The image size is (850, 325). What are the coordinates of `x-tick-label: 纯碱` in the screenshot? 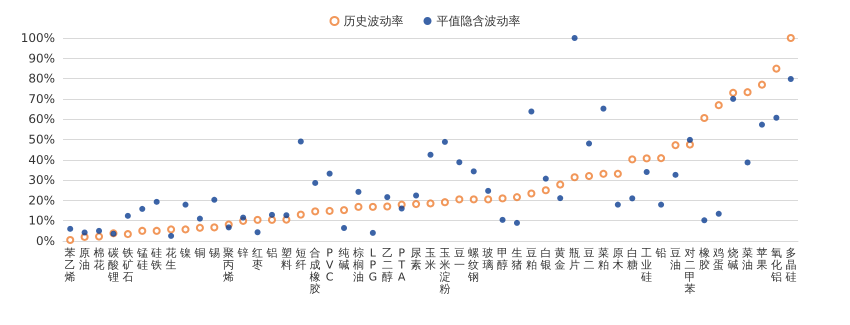 It's located at (344, 259).